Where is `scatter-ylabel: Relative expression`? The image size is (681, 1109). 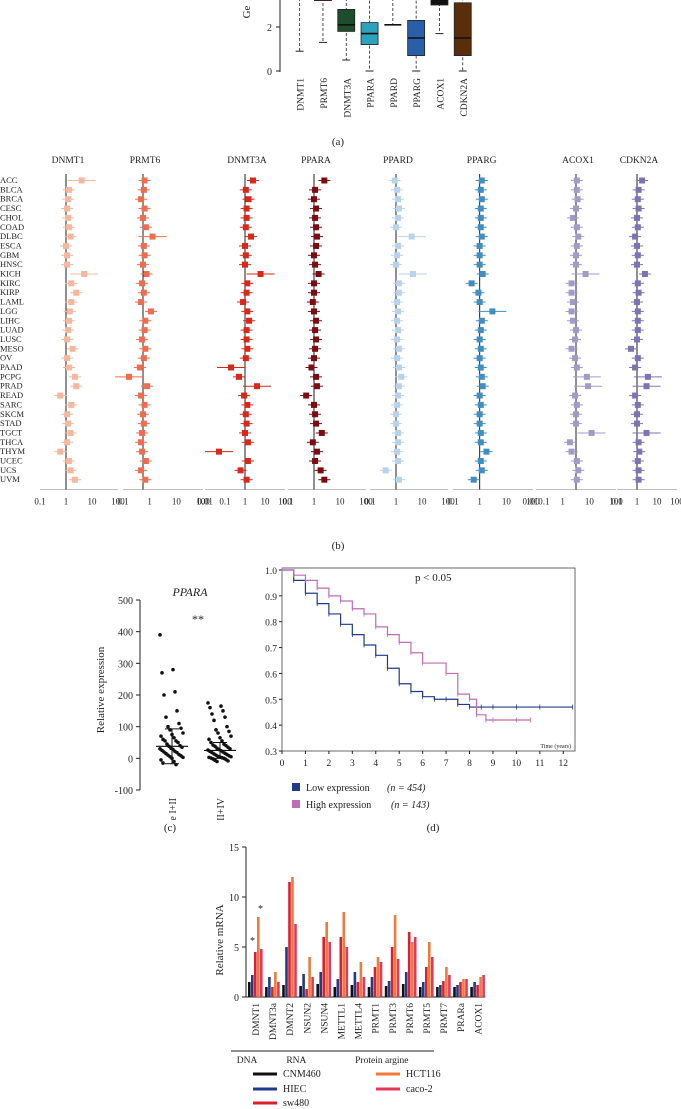
scatter-ylabel: Relative expression is located at coordinates (101, 689).